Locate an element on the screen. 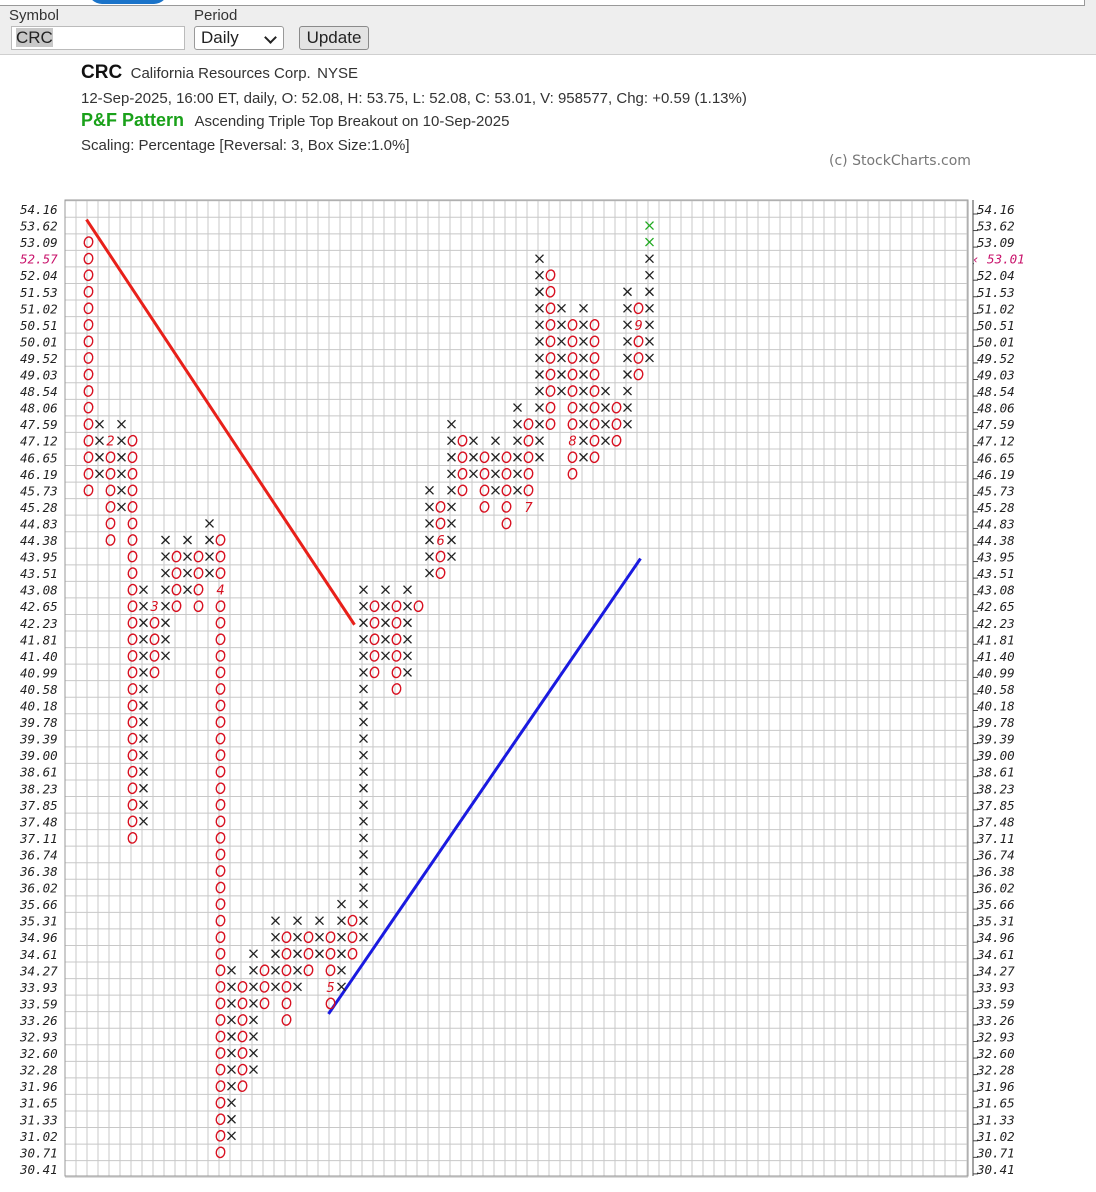 The image size is (1096, 1192). ticker: CRC is located at coordinates (102, 72).